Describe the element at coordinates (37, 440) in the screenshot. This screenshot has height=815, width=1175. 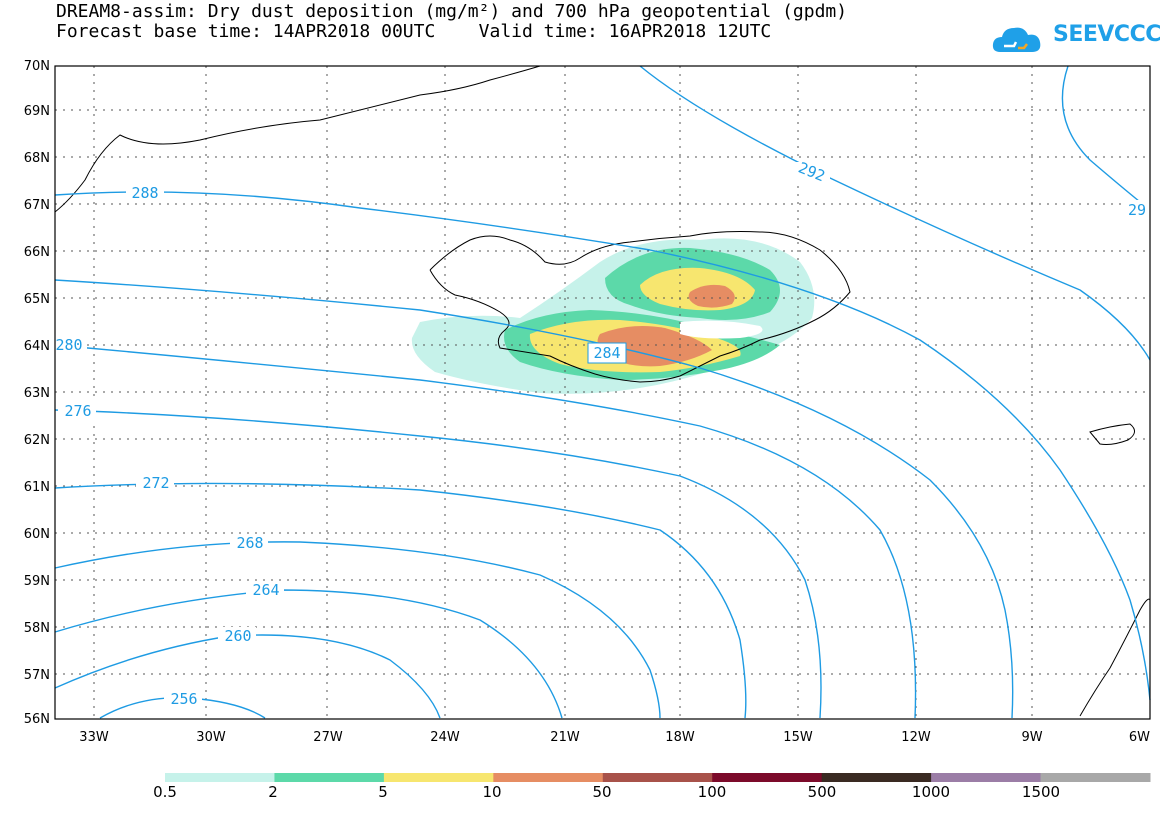
I see `lat-label: 62N` at that location.